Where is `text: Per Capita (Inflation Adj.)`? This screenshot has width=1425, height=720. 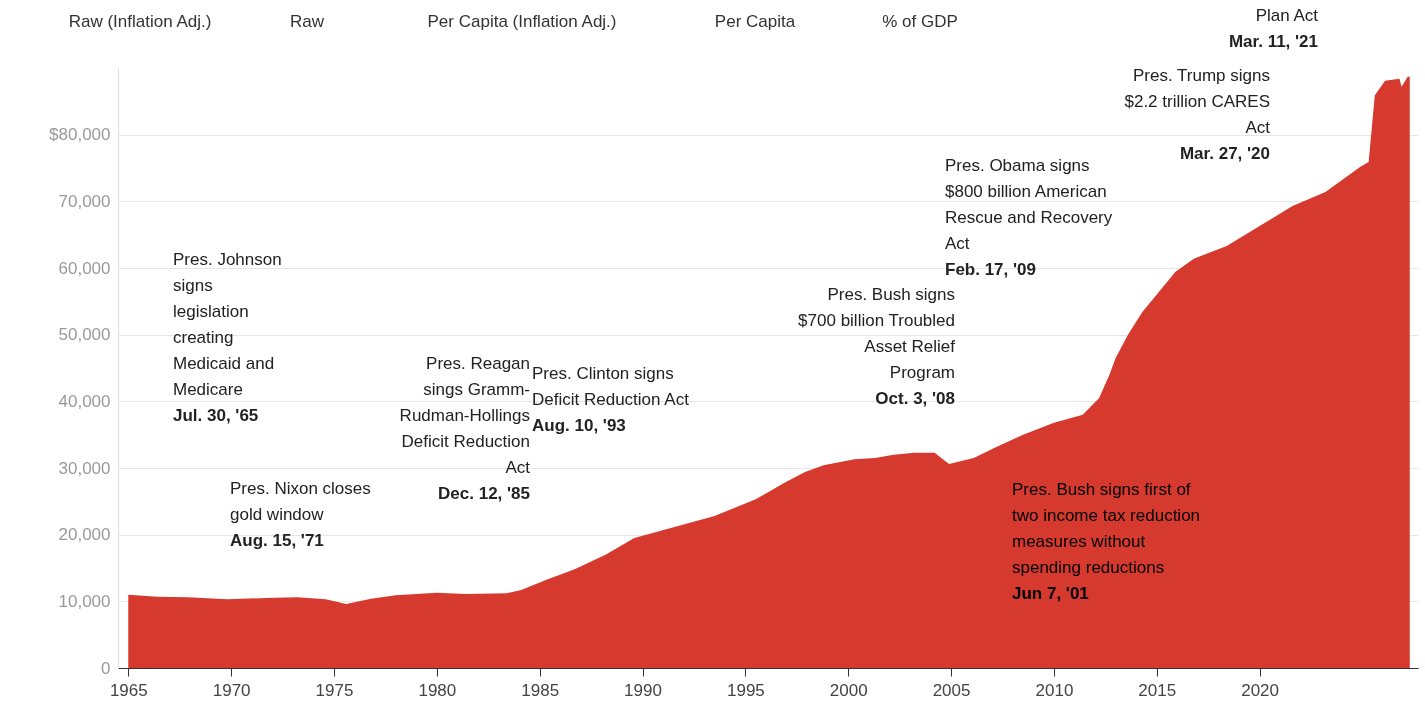
text: Per Capita (Inflation Adj.) is located at coordinates (522, 21).